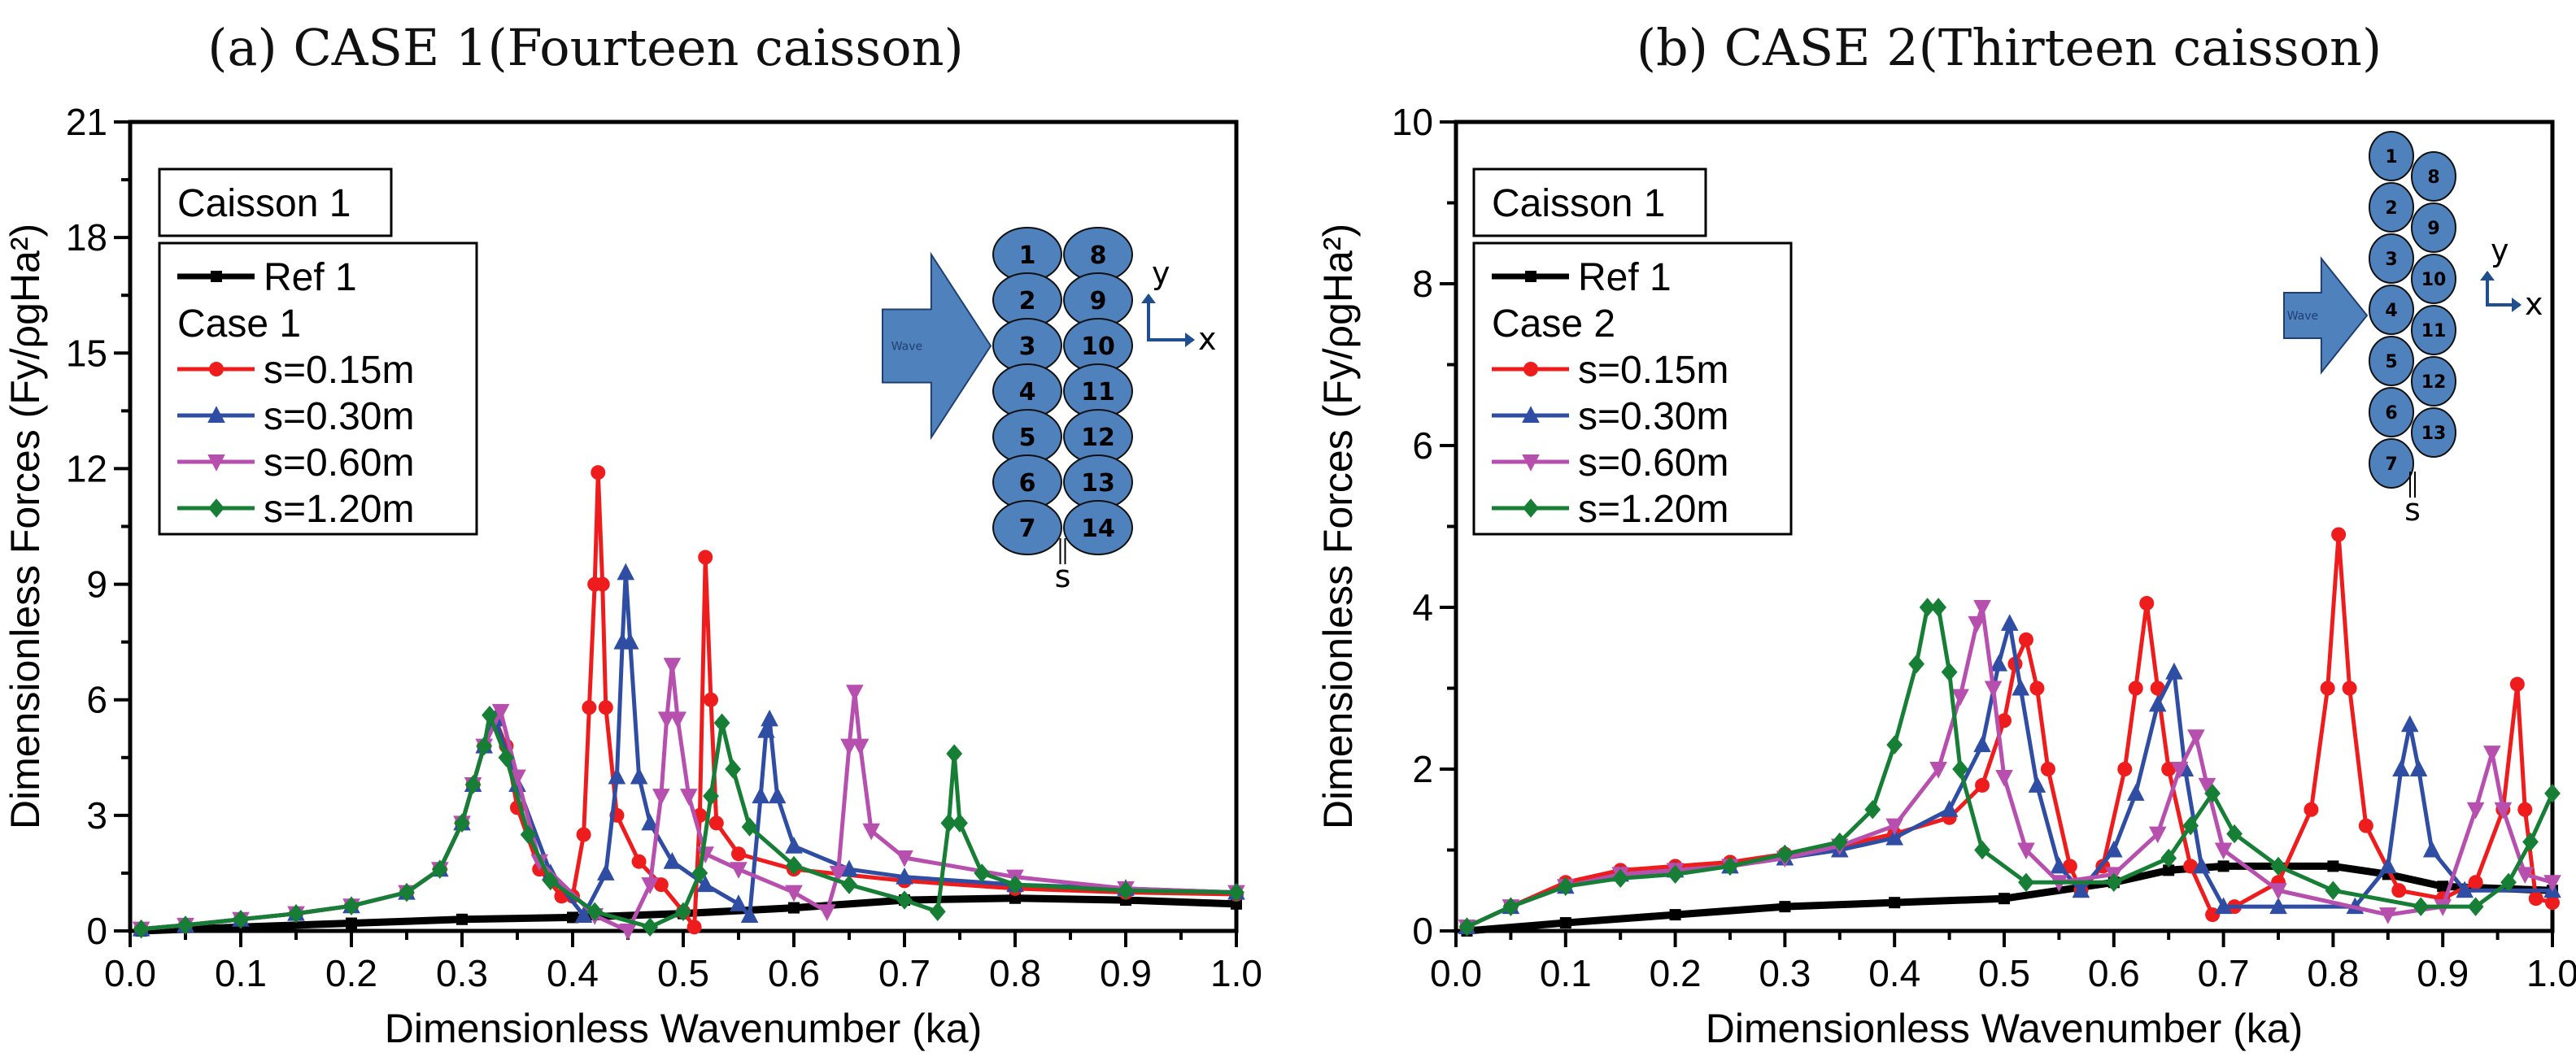  Describe the element at coordinates (683, 973) in the screenshot. I see `x-tick-label: 0.5` at that location.